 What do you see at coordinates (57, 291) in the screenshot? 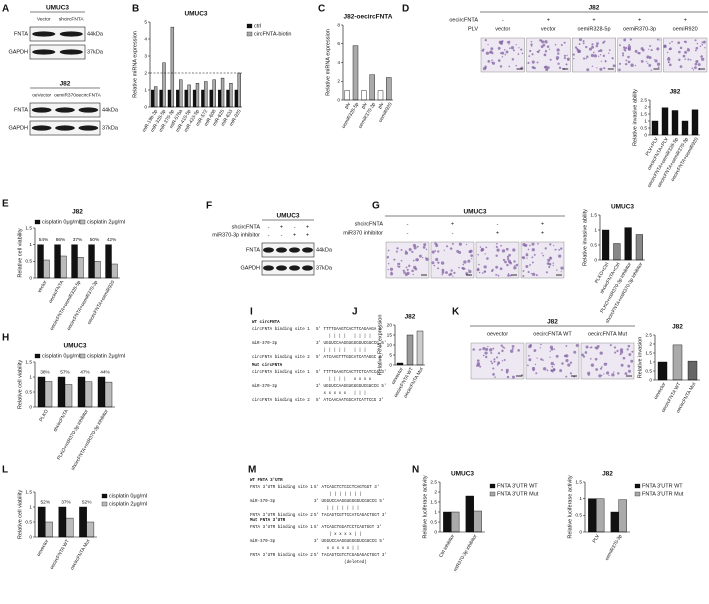
I see `x-tick-label: oecircFNTA` at bounding box center [57, 291].